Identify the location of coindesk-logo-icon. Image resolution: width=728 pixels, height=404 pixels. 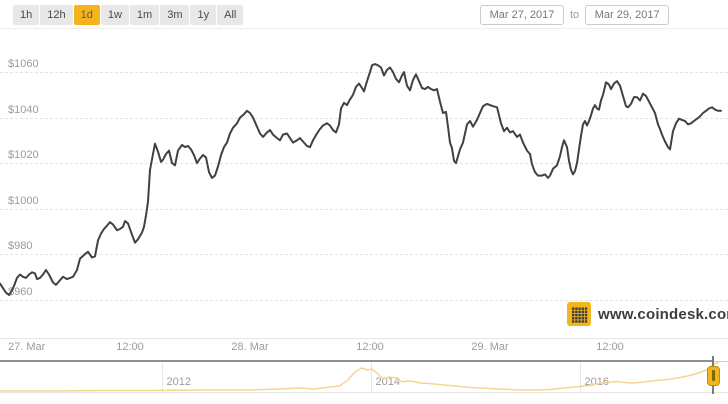
(579, 314).